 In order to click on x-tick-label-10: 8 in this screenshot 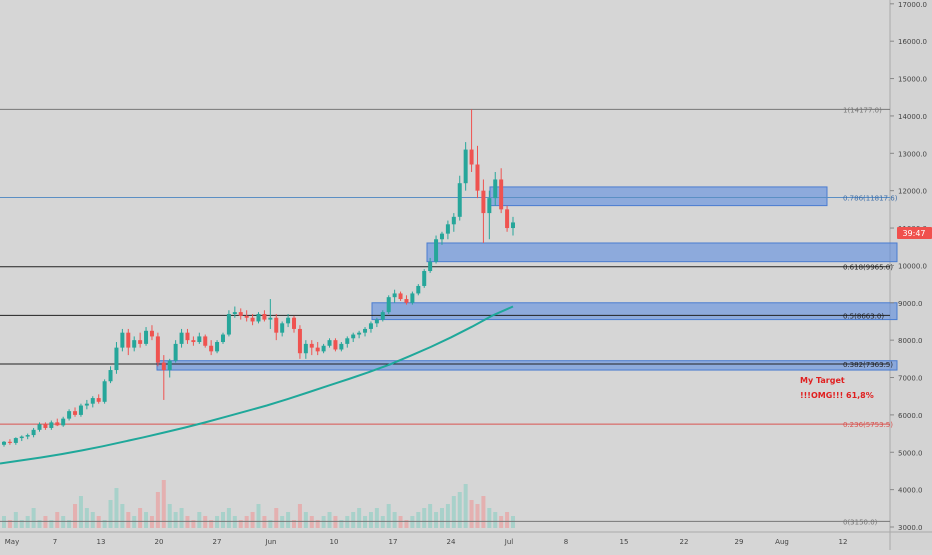, I will do `click(566, 542)`.